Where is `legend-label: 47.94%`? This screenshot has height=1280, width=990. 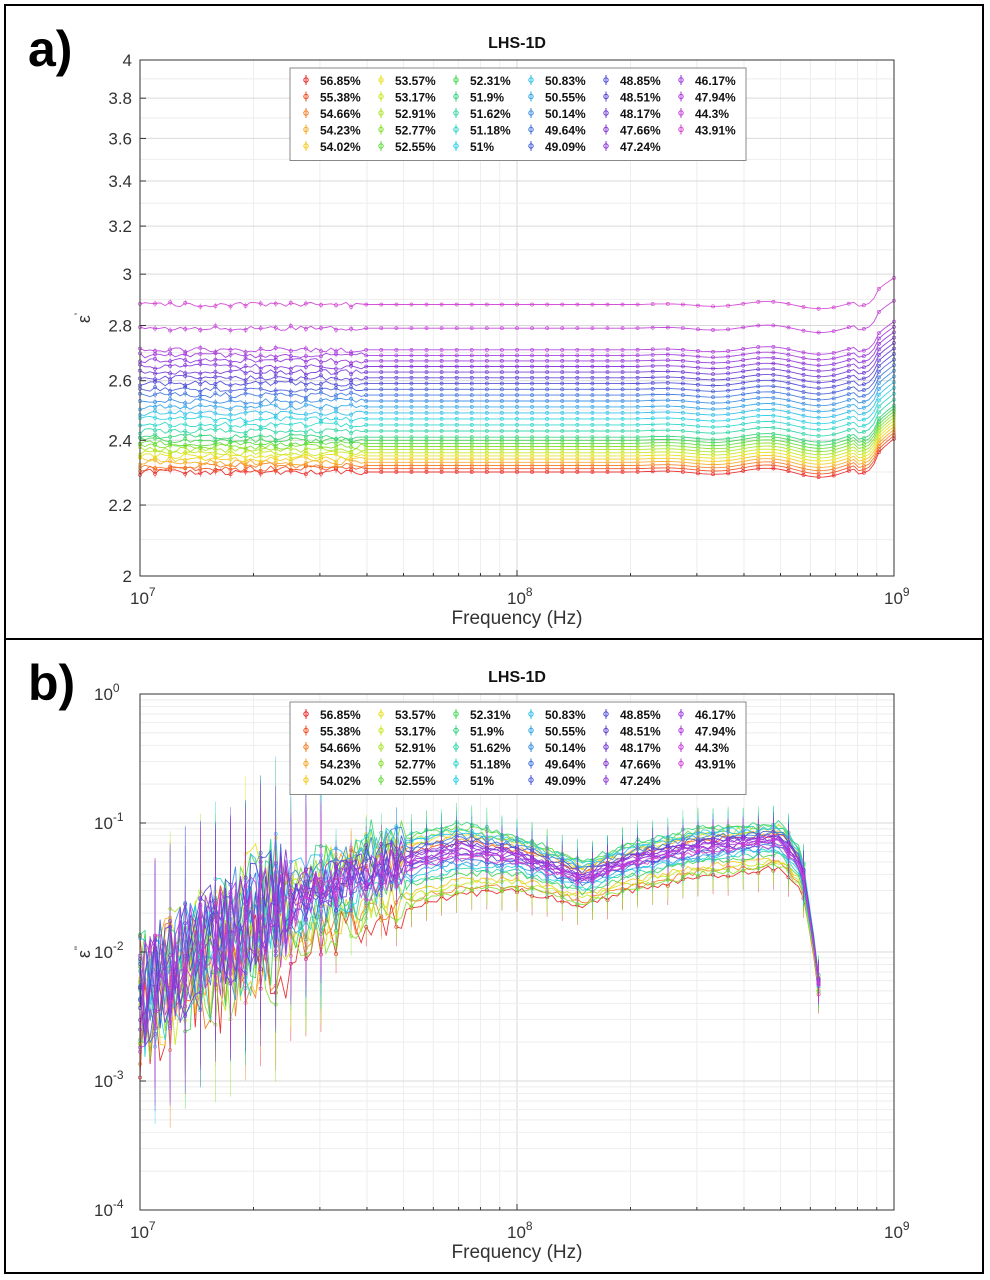
legend-label: 47.94% is located at coordinates (715, 98).